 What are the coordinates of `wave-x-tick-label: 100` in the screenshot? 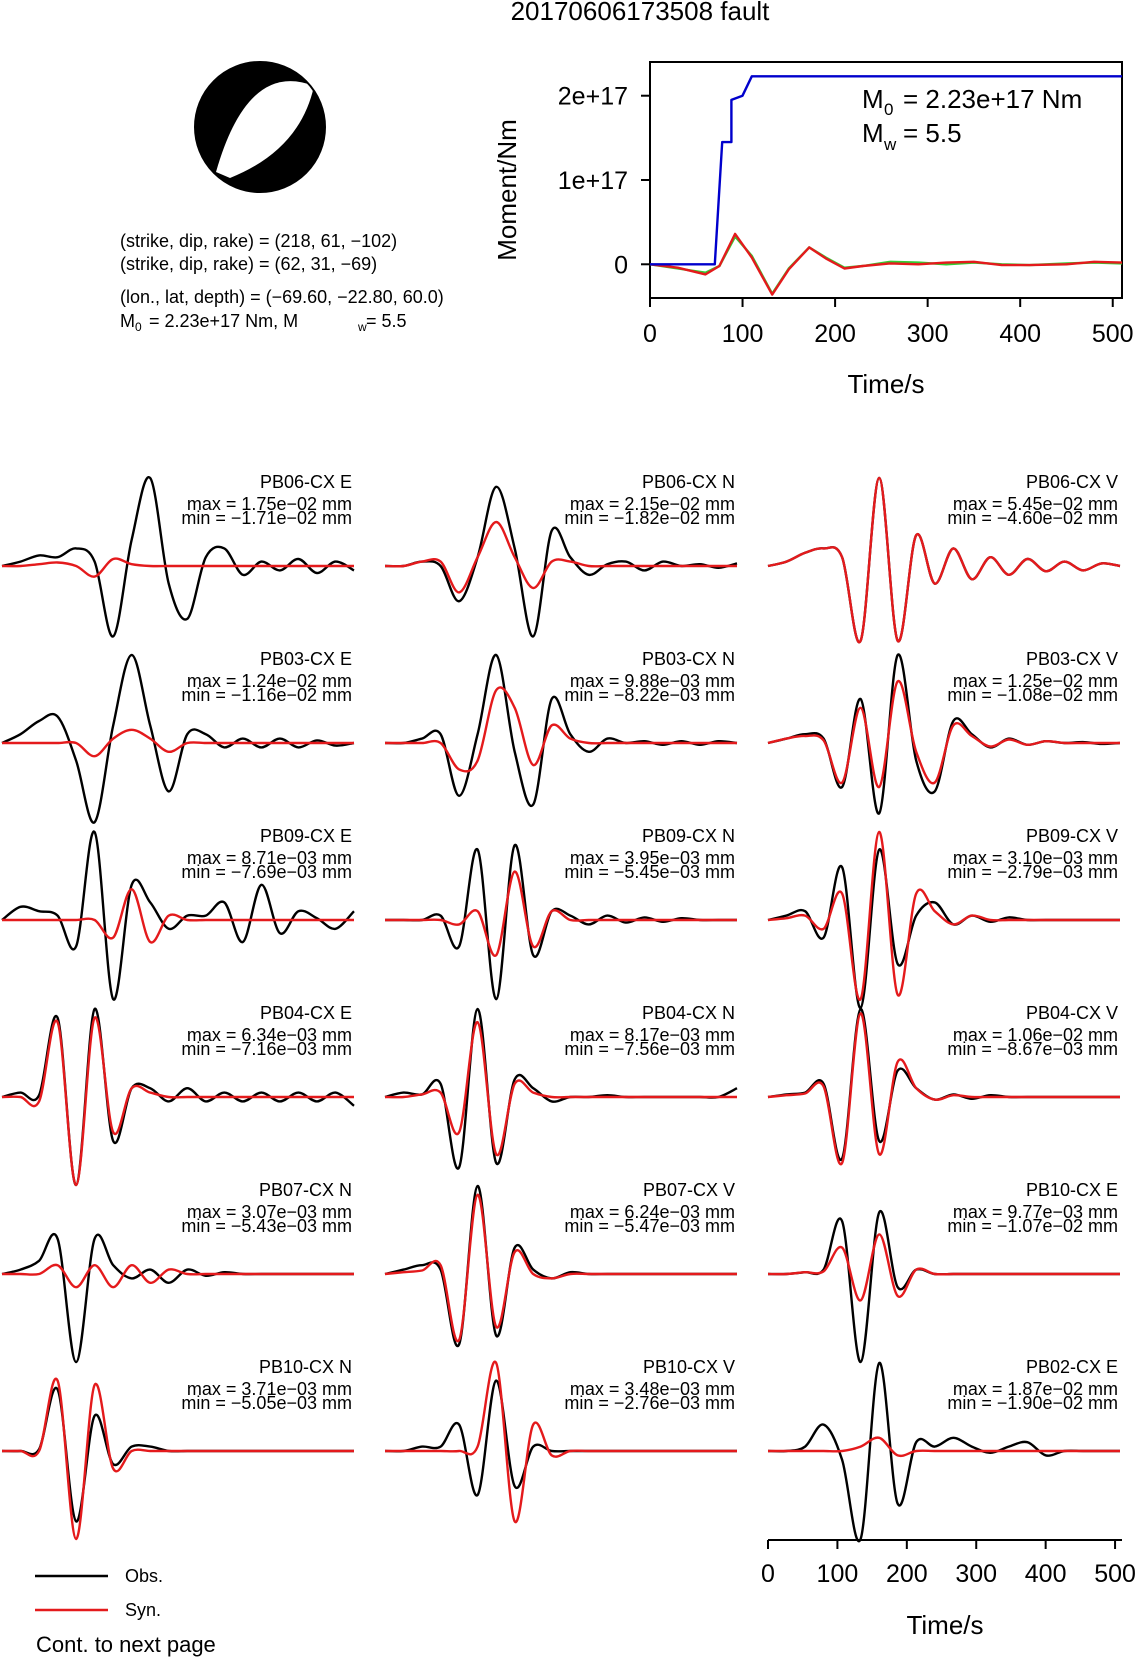 It's located at (838, 1574).